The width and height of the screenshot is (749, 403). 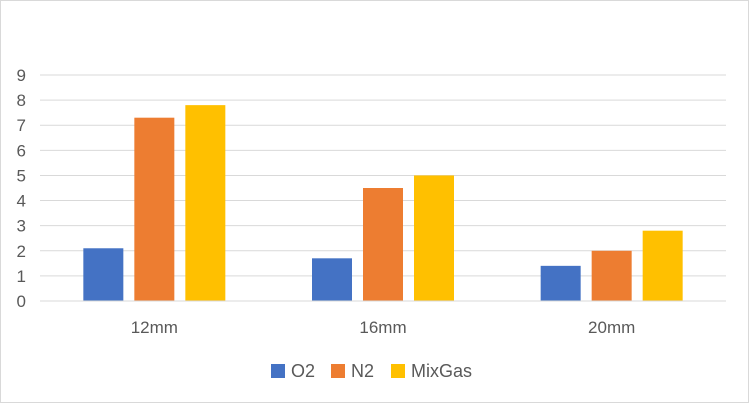 I want to click on x-category-label: 12mm, so click(x=154, y=327).